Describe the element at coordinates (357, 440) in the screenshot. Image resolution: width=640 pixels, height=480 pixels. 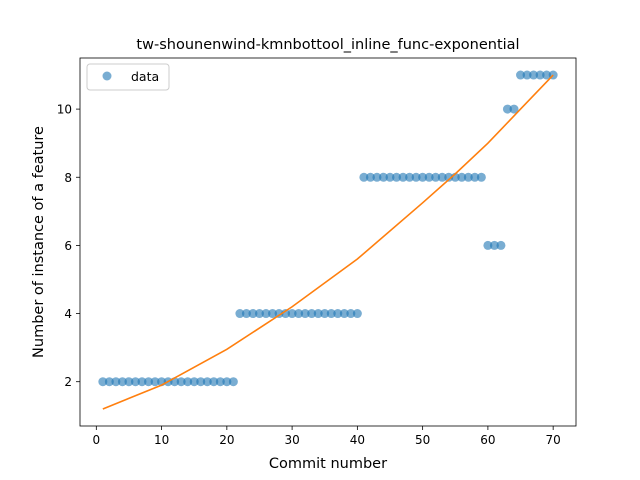
I see `x-tick-label: 40` at that location.